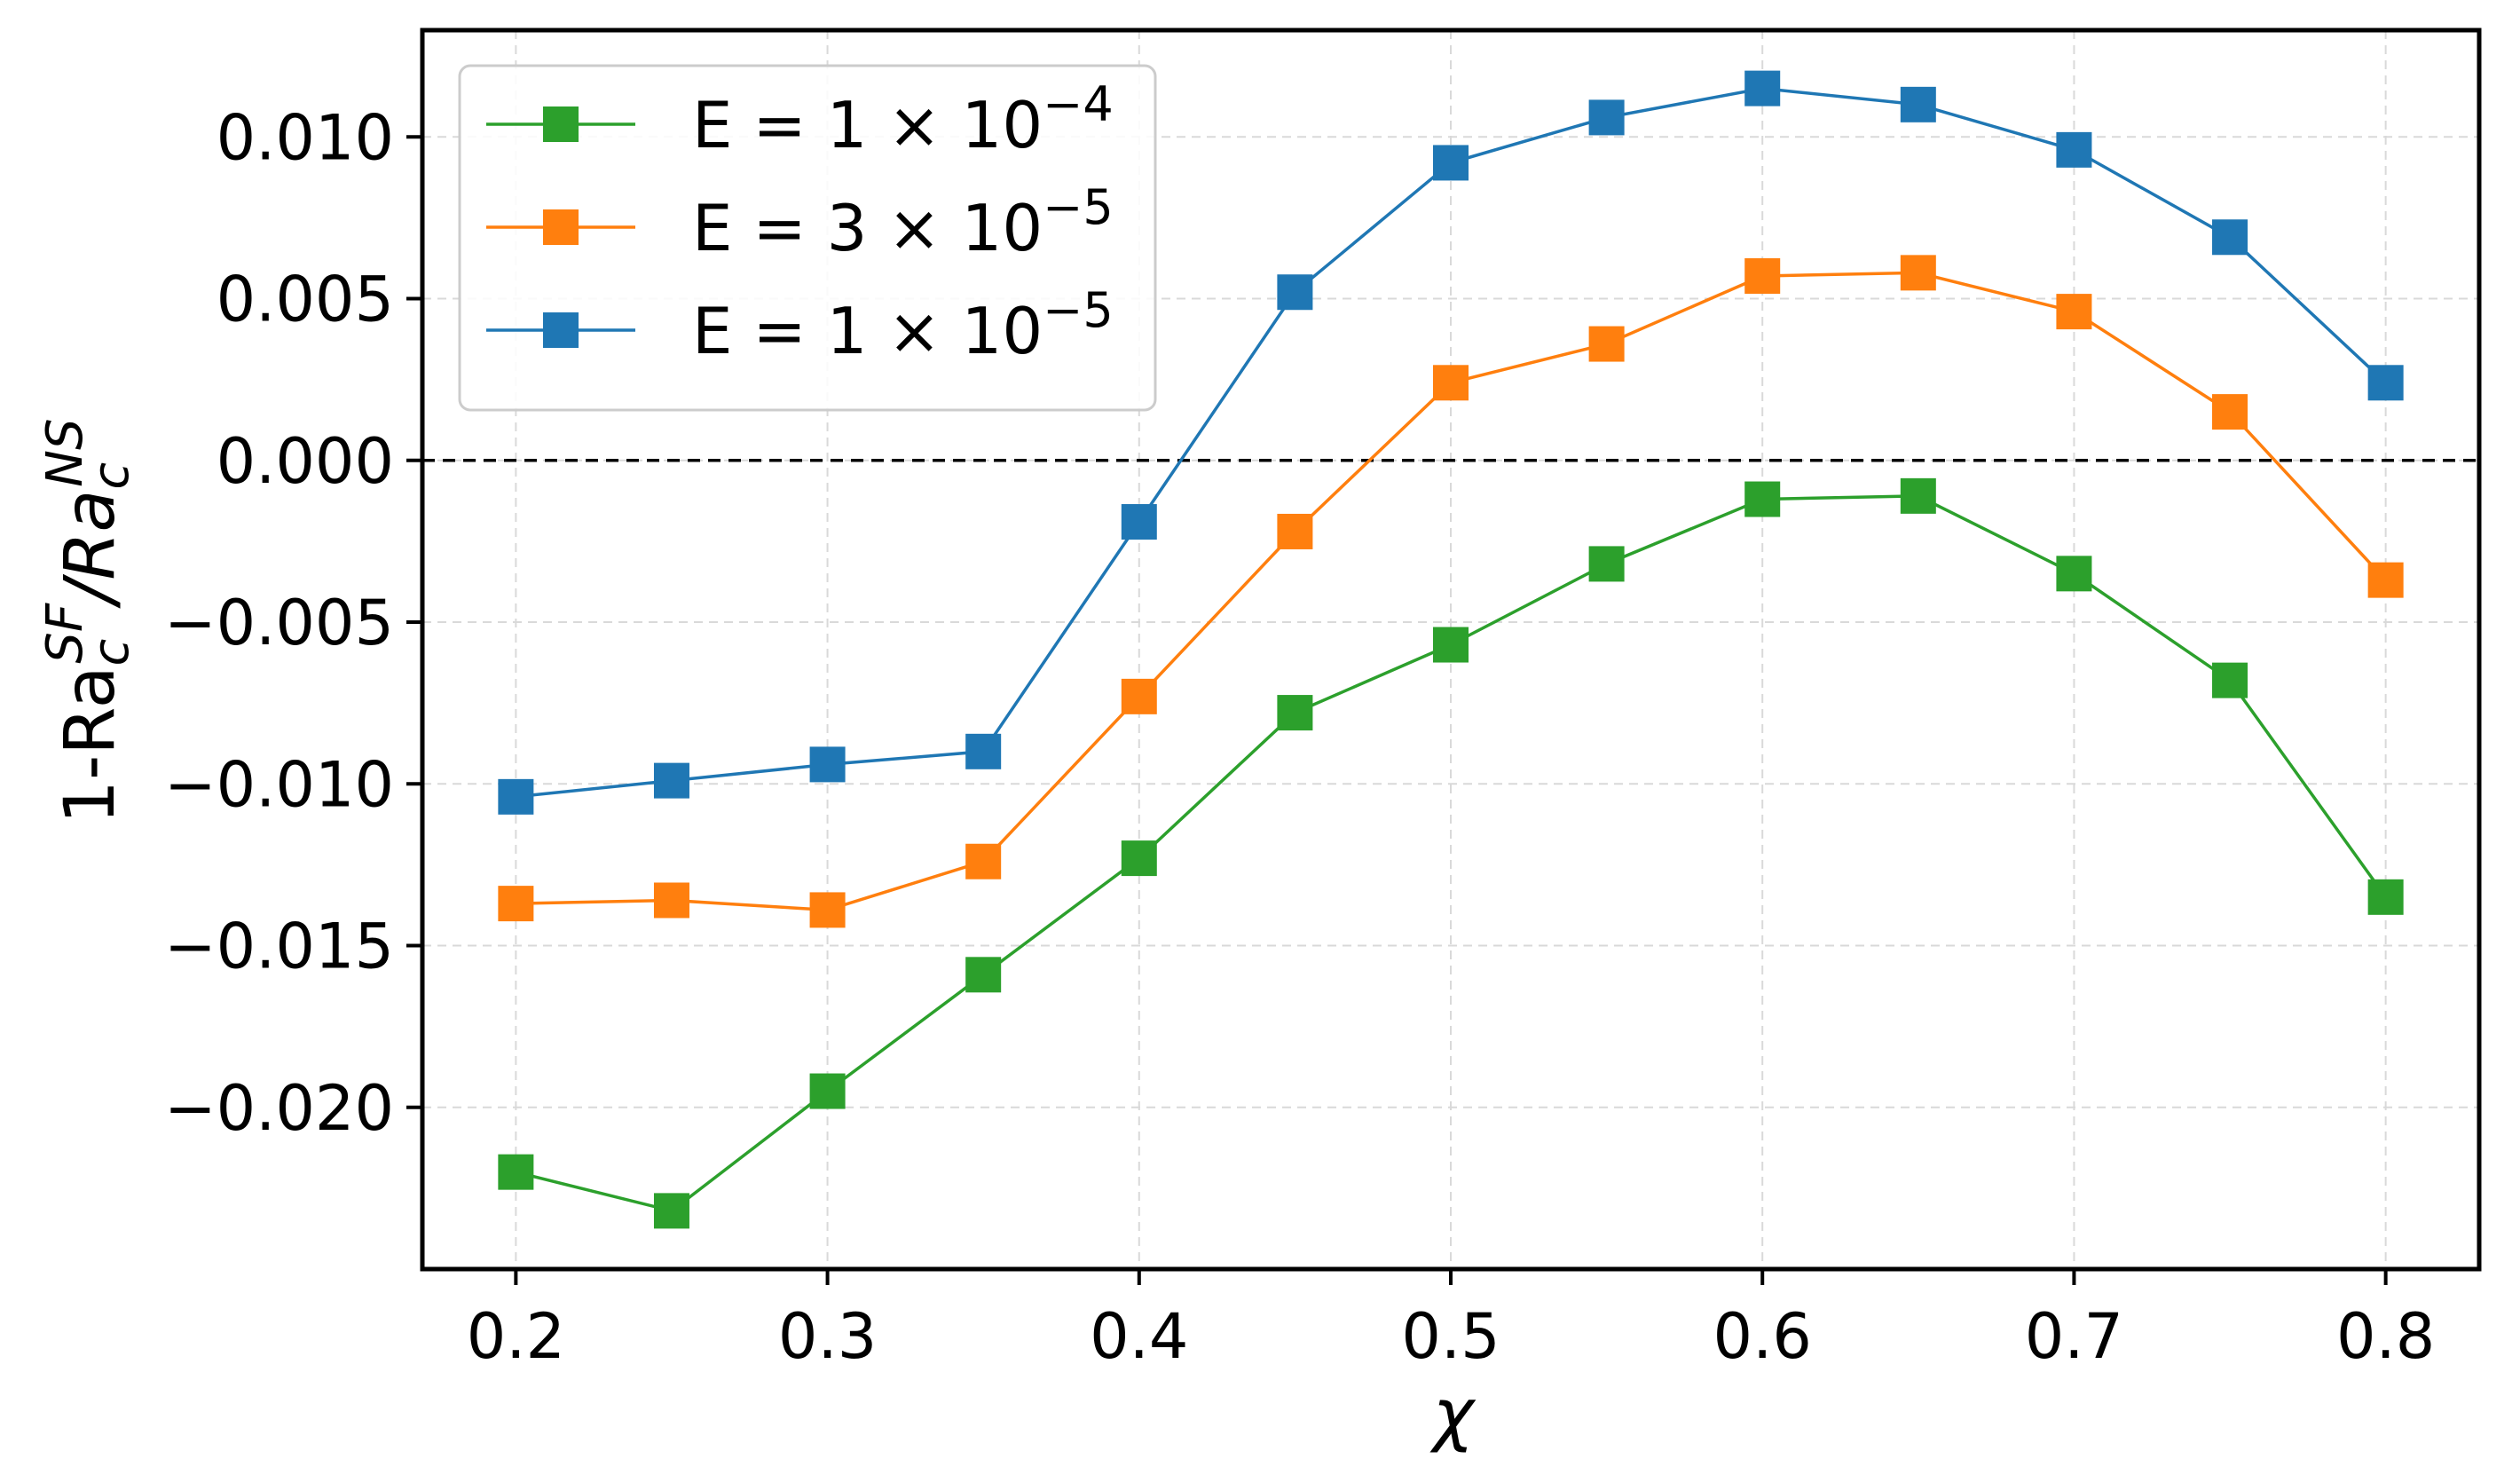 Image resolution: width=2520 pixels, height=1459 pixels. I want to click on y-axis-label-slash: /Ra, so click(90, 549).